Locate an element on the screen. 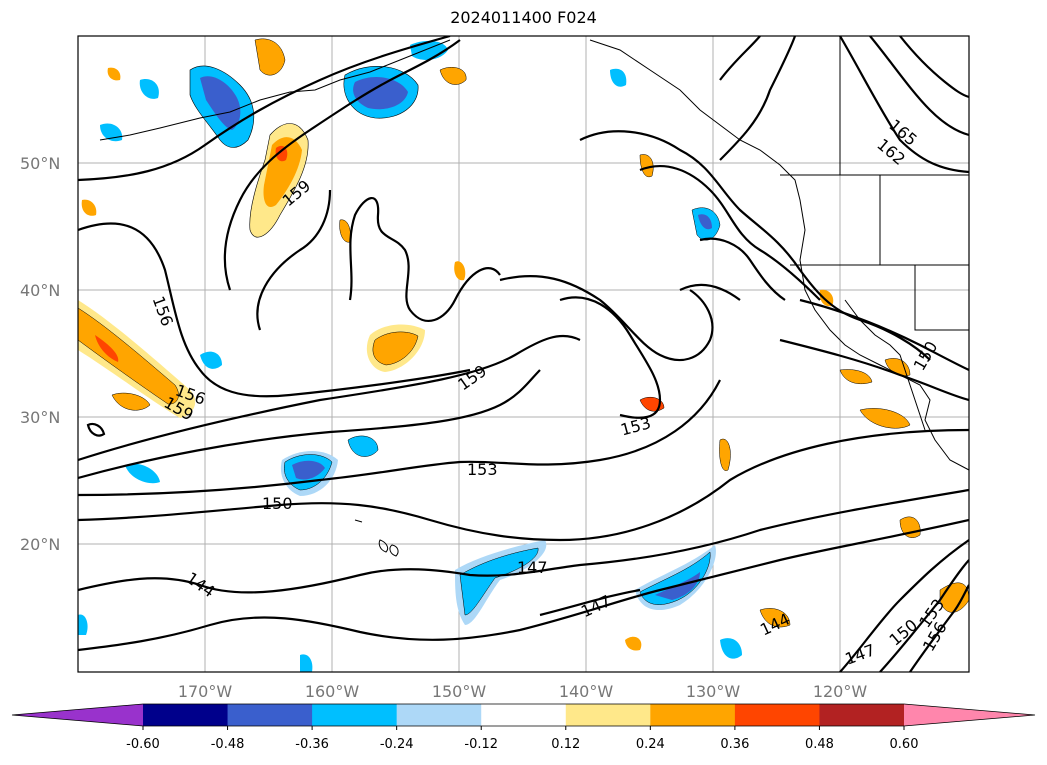  contour-label: 150 is located at coordinates (277, 503).